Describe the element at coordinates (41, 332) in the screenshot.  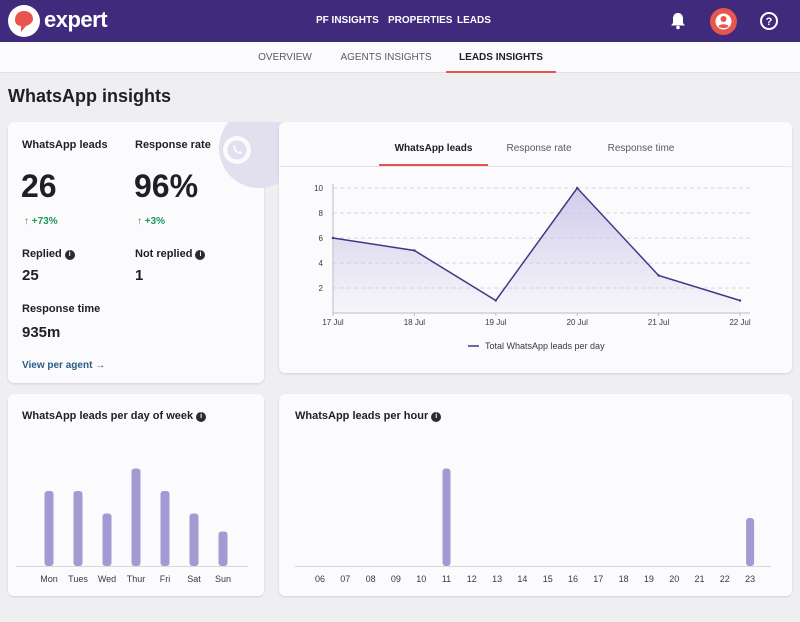
I see `response-time-value: 935m` at that location.